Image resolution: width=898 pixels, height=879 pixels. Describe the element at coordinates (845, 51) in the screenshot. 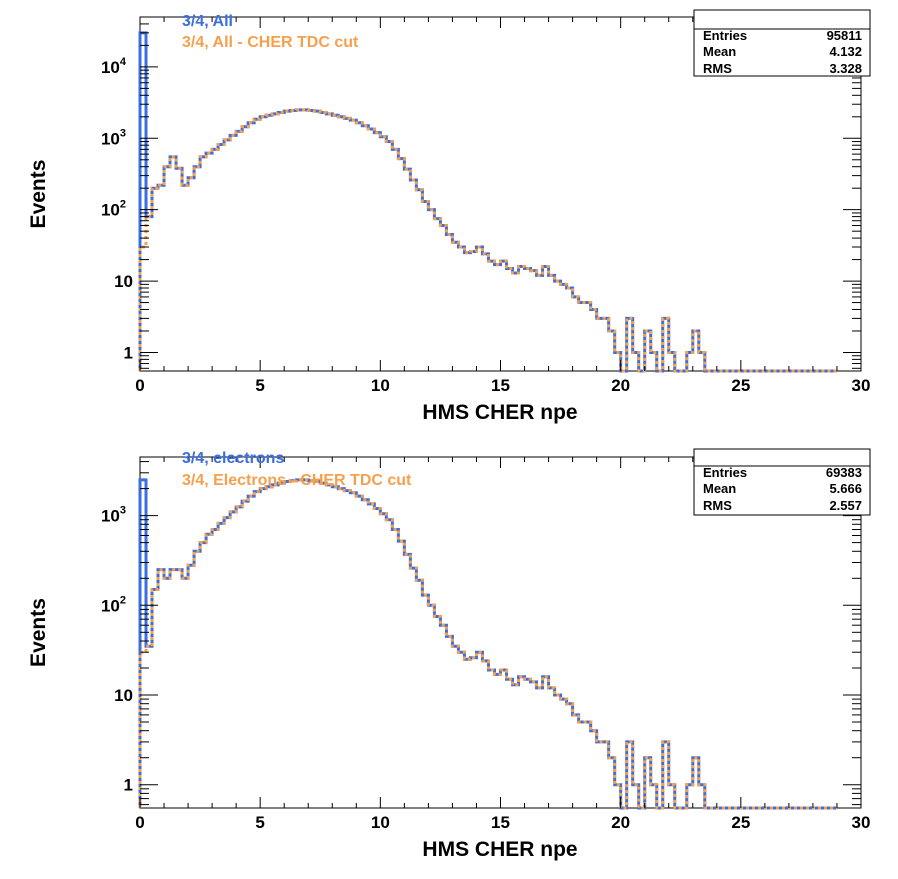

I see `stats-value-mean: 4.132` at that location.